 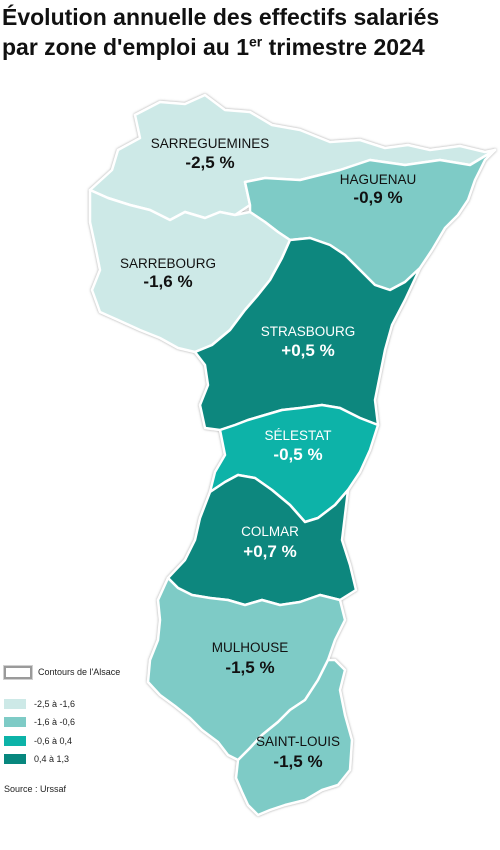 I want to click on zone-value-saint-louis: -1,5 %, so click(x=297, y=761).